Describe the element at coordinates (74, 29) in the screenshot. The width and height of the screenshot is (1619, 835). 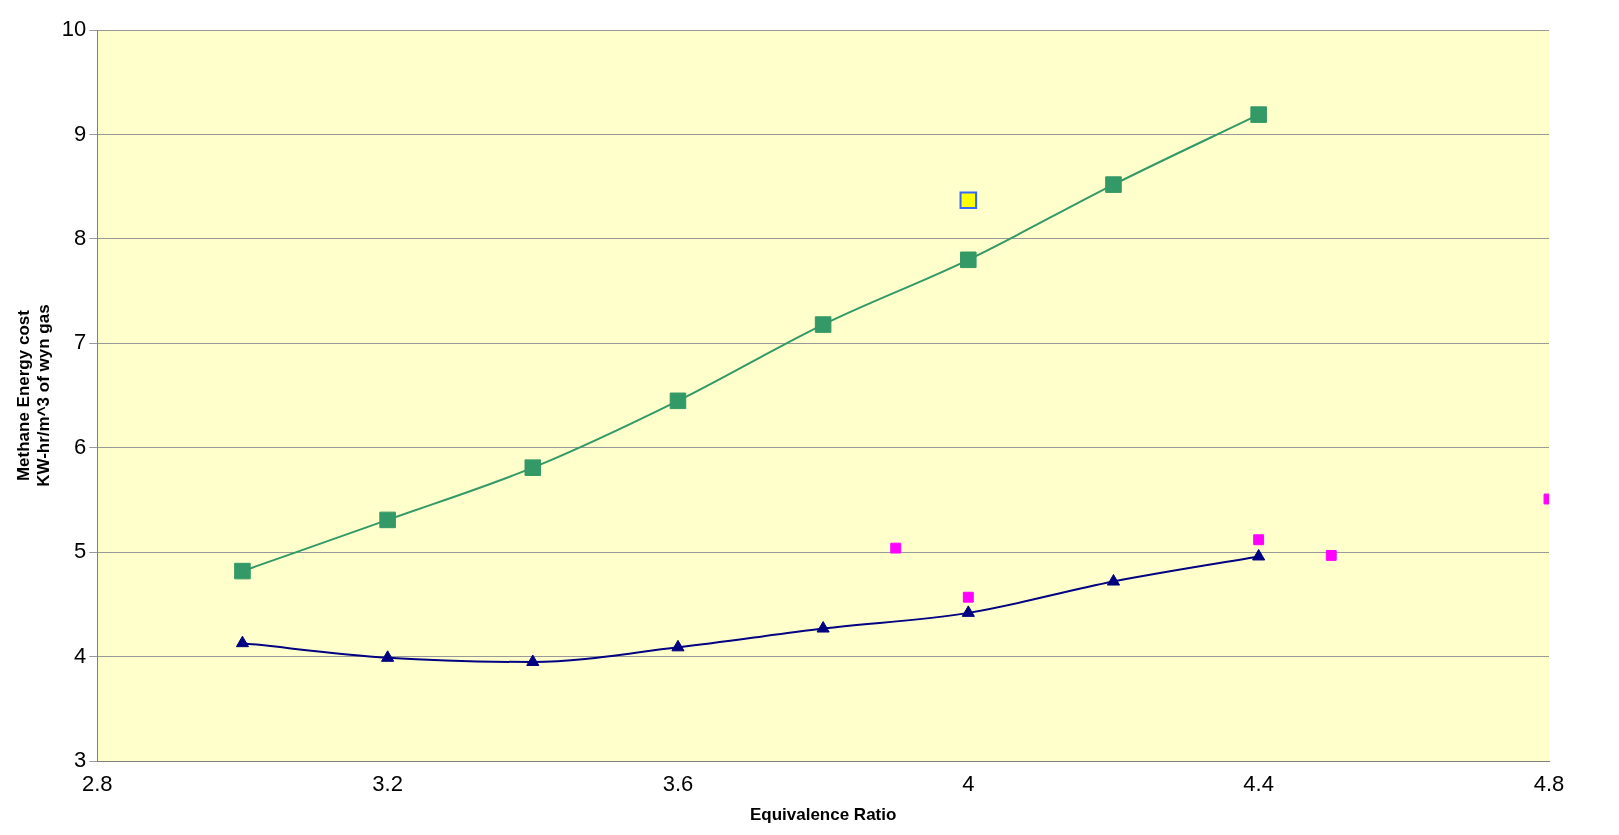
I see `y-tick-label: 10` at that location.